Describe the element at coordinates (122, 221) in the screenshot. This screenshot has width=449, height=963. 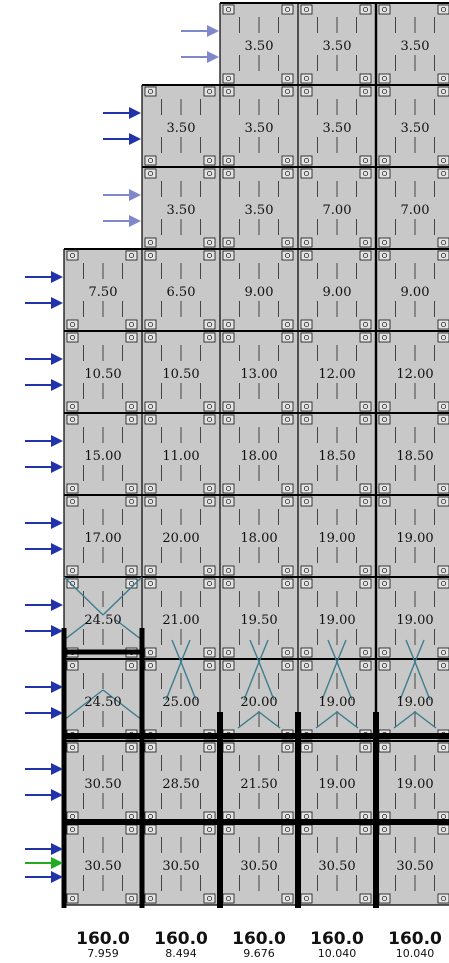
I see `wind-load-arrow-light` at that location.